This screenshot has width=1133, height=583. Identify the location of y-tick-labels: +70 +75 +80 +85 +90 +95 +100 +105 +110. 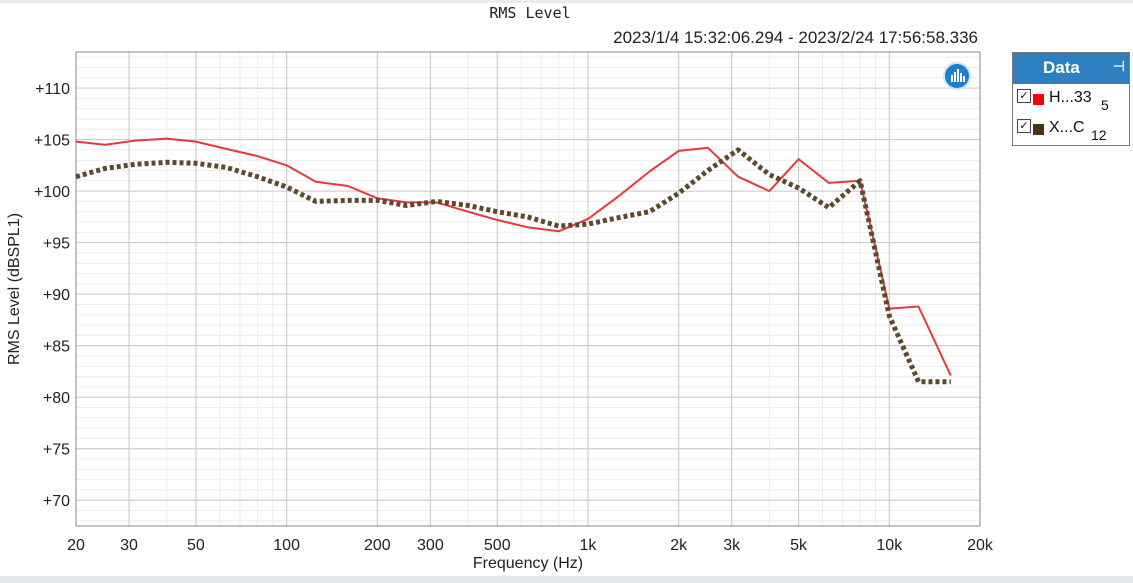
(52, 295).